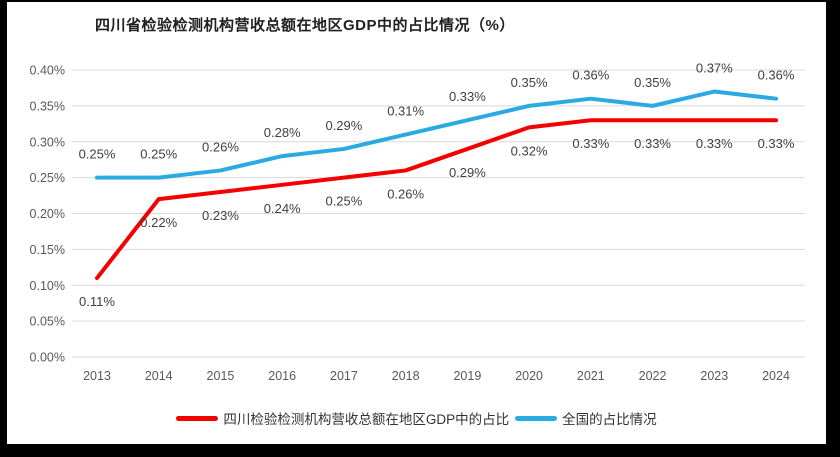 This screenshot has height=457, width=840. I want to click on x-axis-tick-label: 2020, so click(529, 376).